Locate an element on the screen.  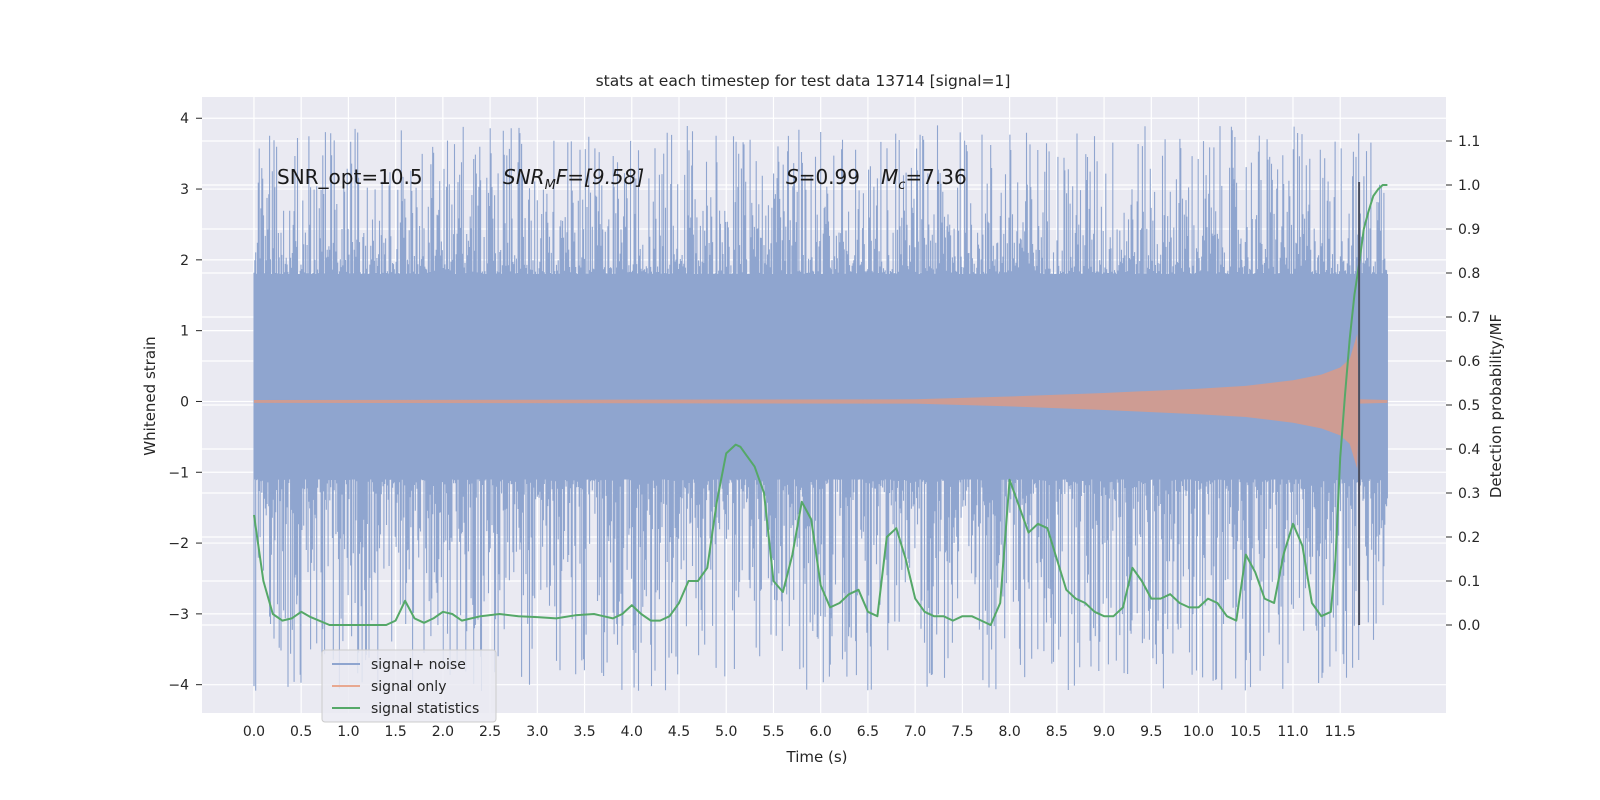
y-tick-label: 3 is located at coordinates (184, 190).